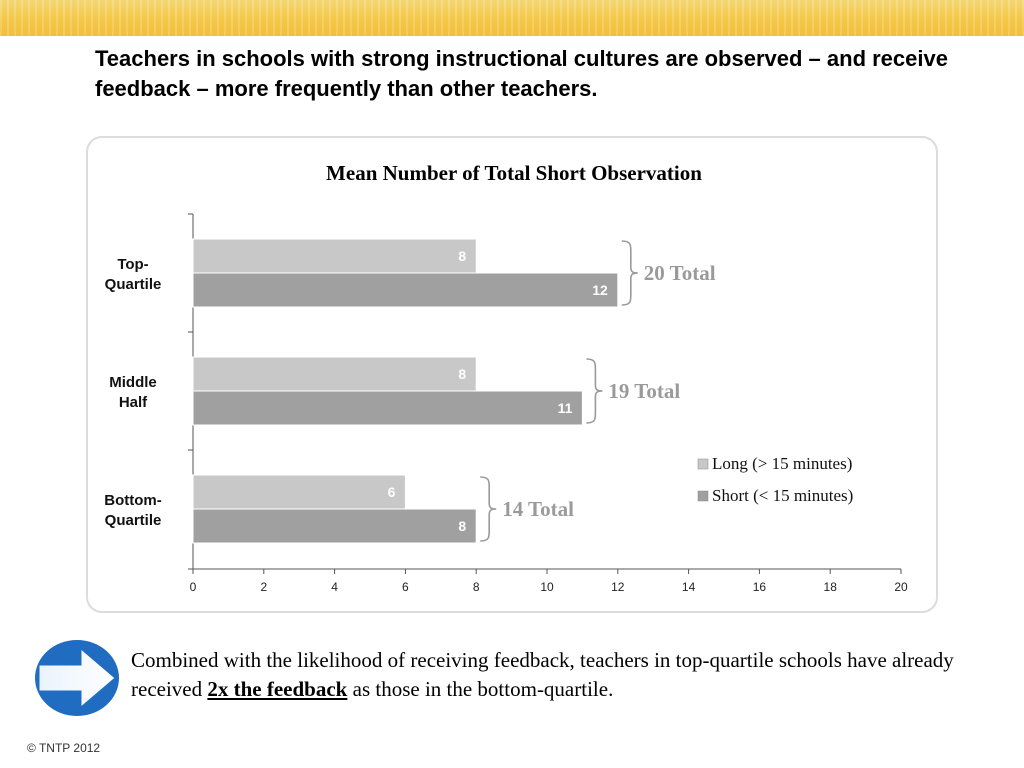  Describe the element at coordinates (133, 274) in the screenshot. I see `category-label-1: Top-Quartile` at that location.